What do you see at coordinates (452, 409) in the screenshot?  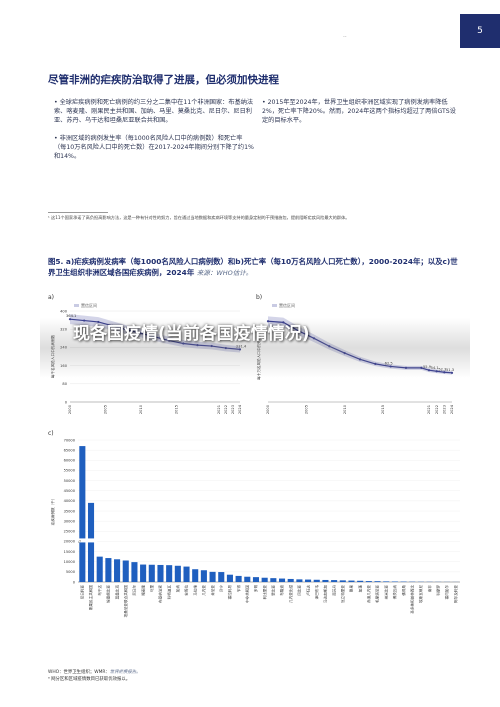 I see `chart-b-xtick-7: 2024` at bounding box center [452, 409].